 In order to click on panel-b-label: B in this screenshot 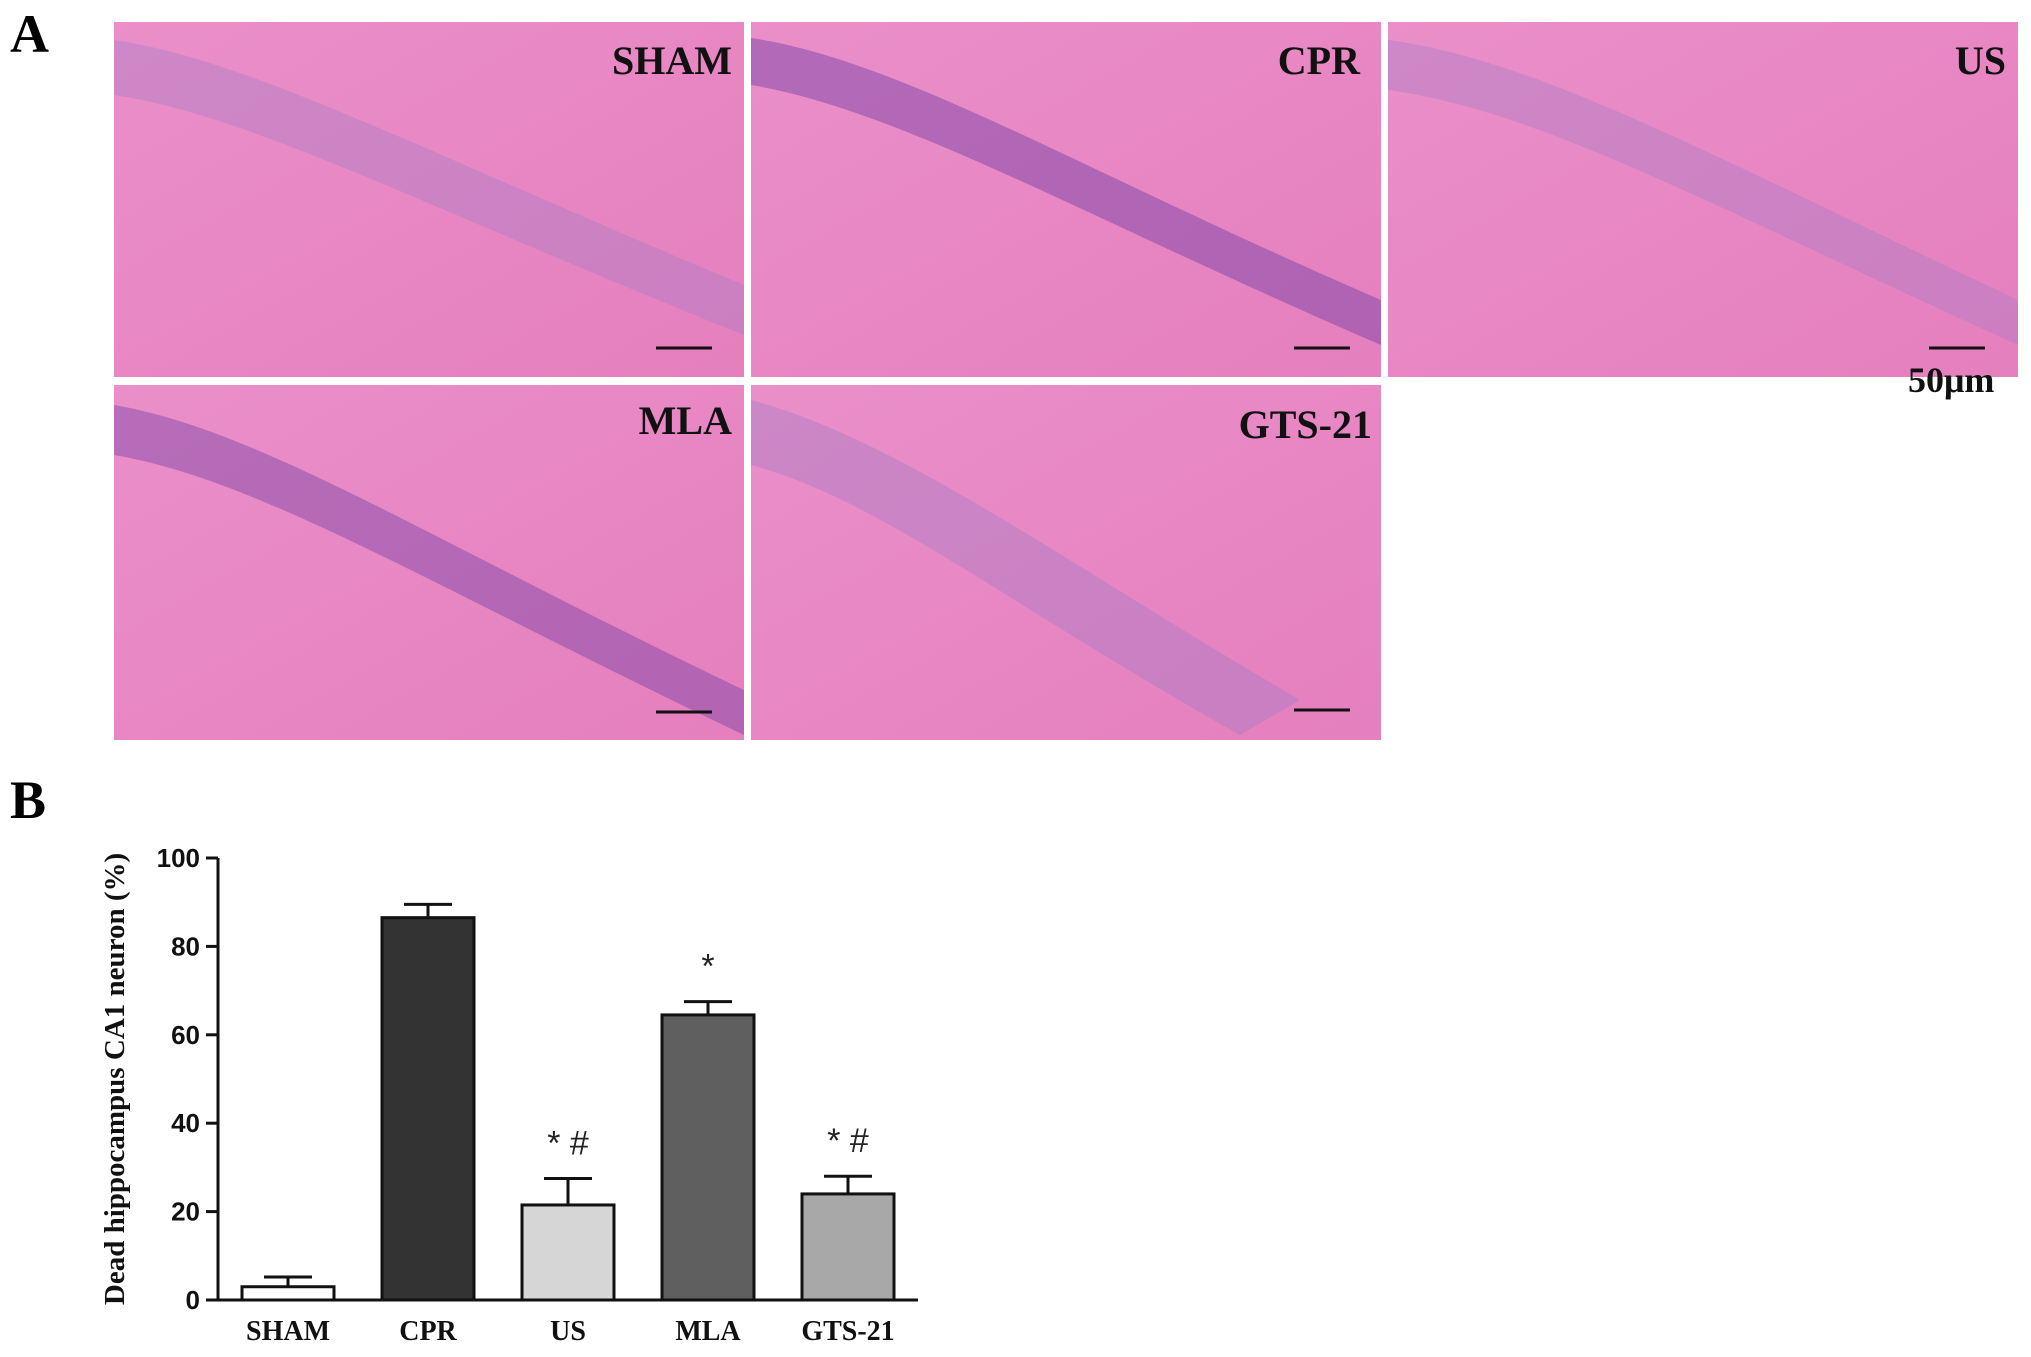, I will do `click(28, 800)`.